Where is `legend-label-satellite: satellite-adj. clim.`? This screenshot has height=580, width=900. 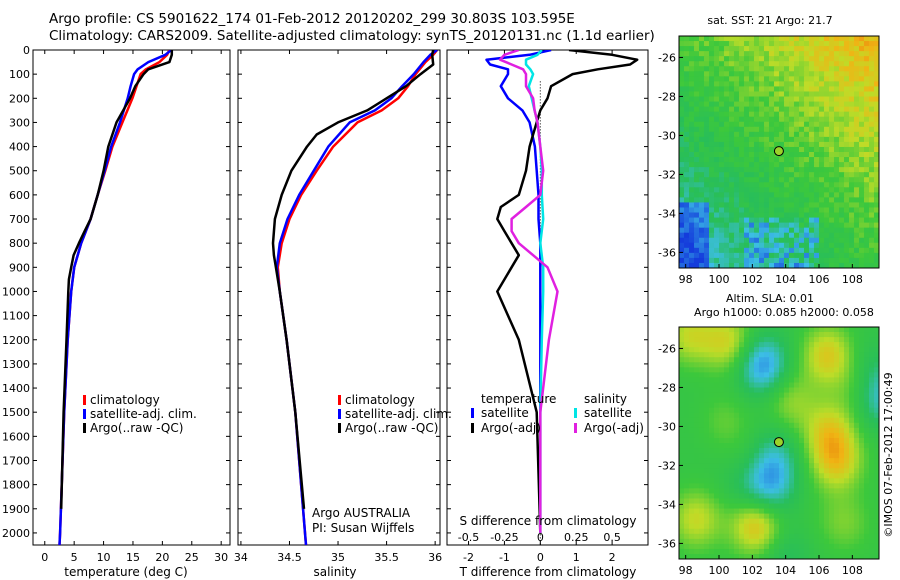
legend-label-satellite: satellite-adj. clim. is located at coordinates (143, 414).